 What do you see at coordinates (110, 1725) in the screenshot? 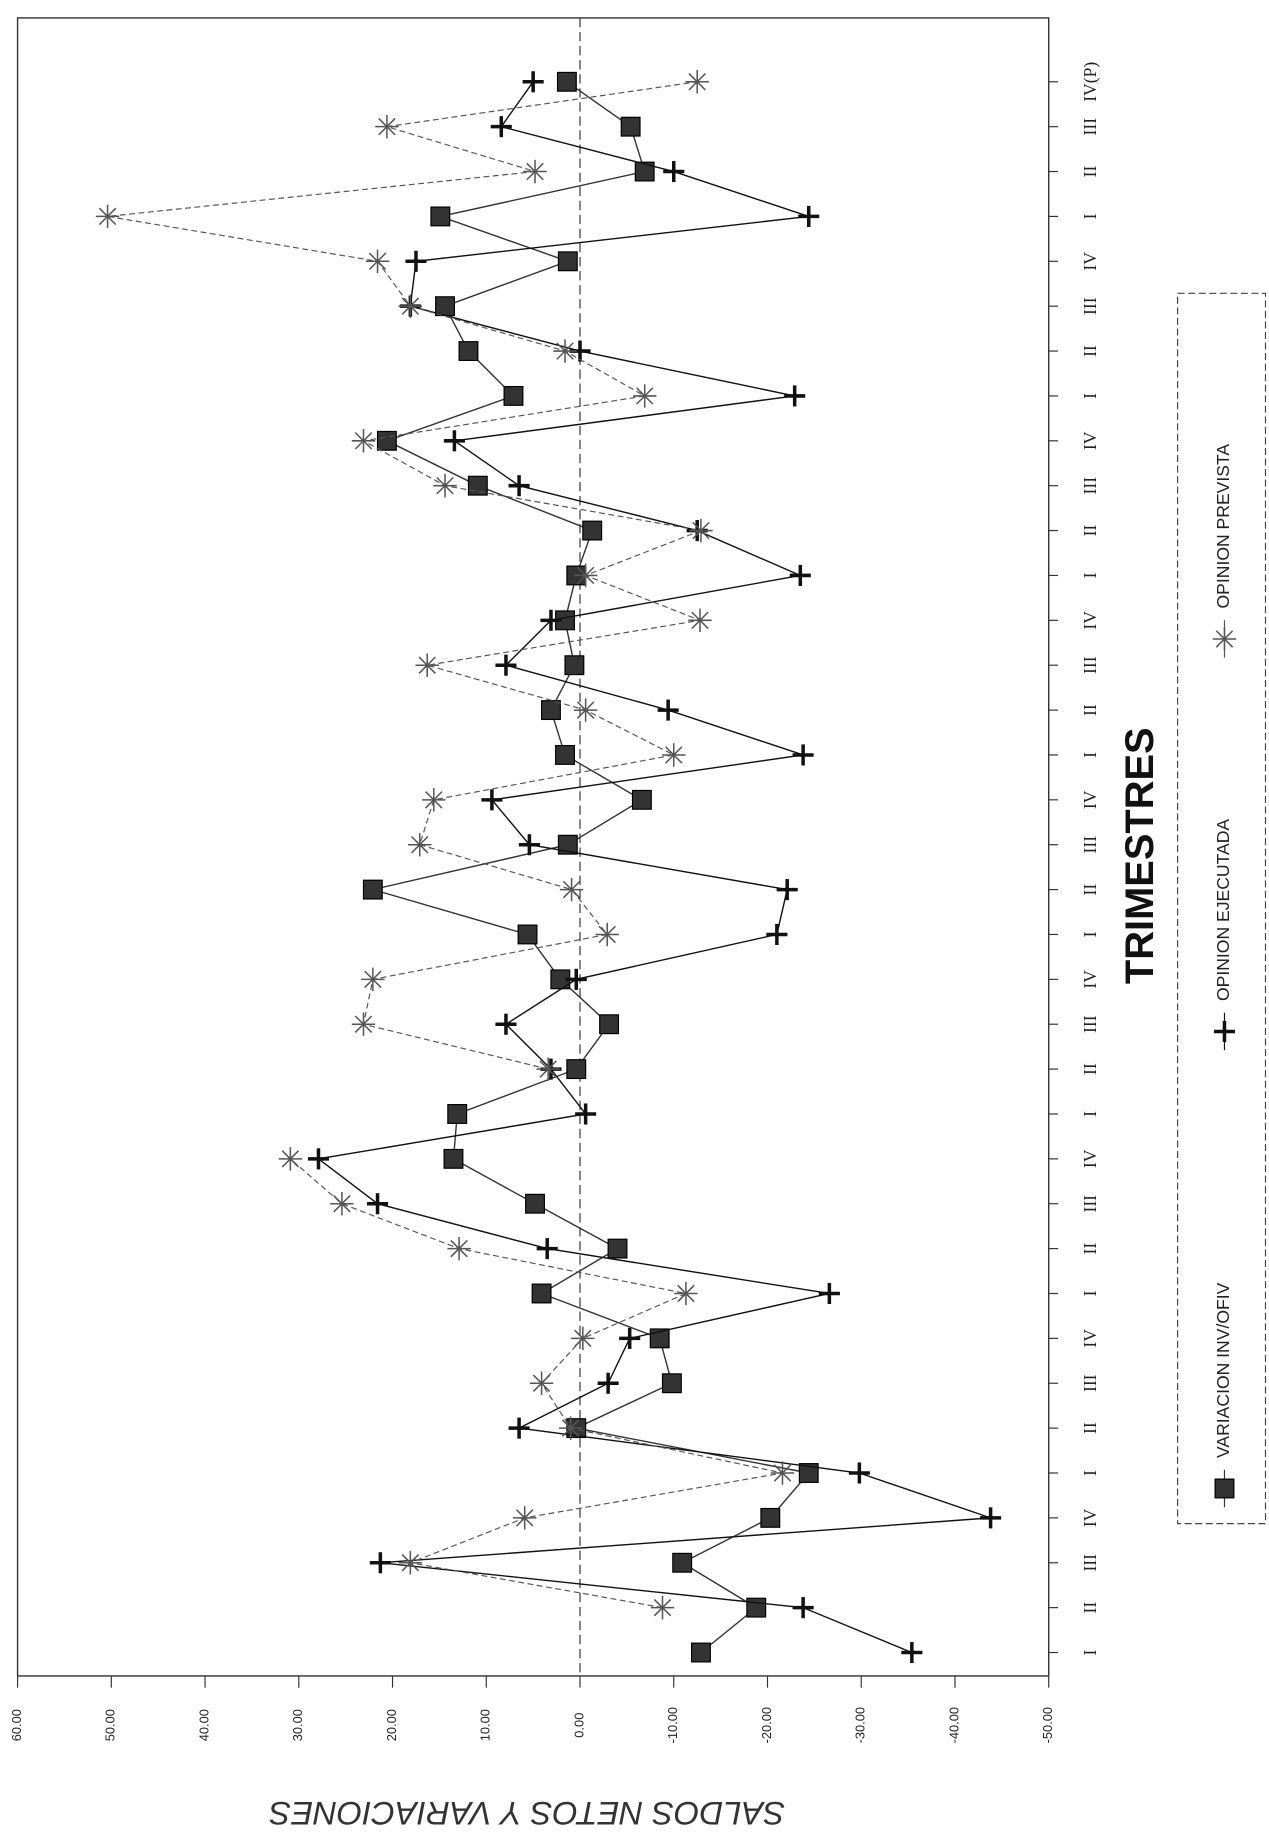
I see `y-tick-label: 50.00` at bounding box center [110, 1725].